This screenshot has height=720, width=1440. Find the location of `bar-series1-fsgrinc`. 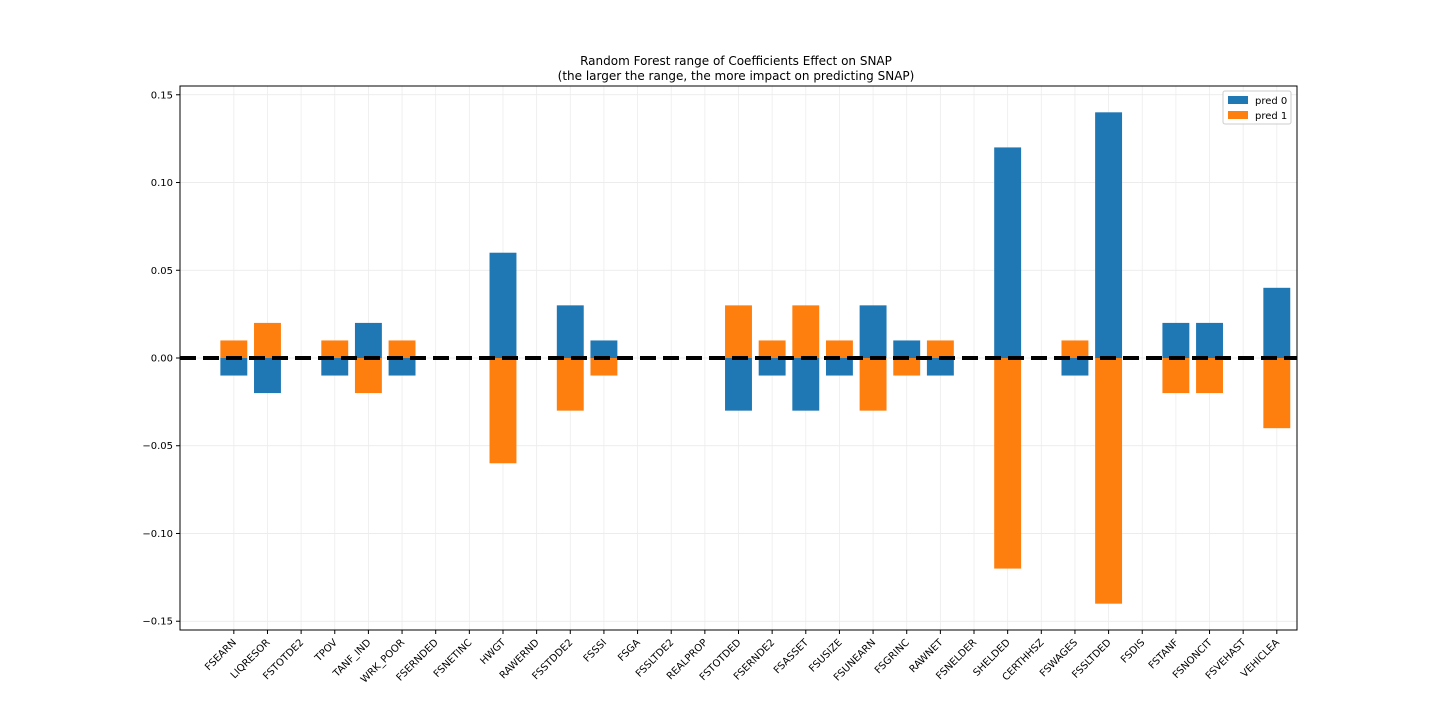

bar-series1-fsgrinc is located at coordinates (907, 367).